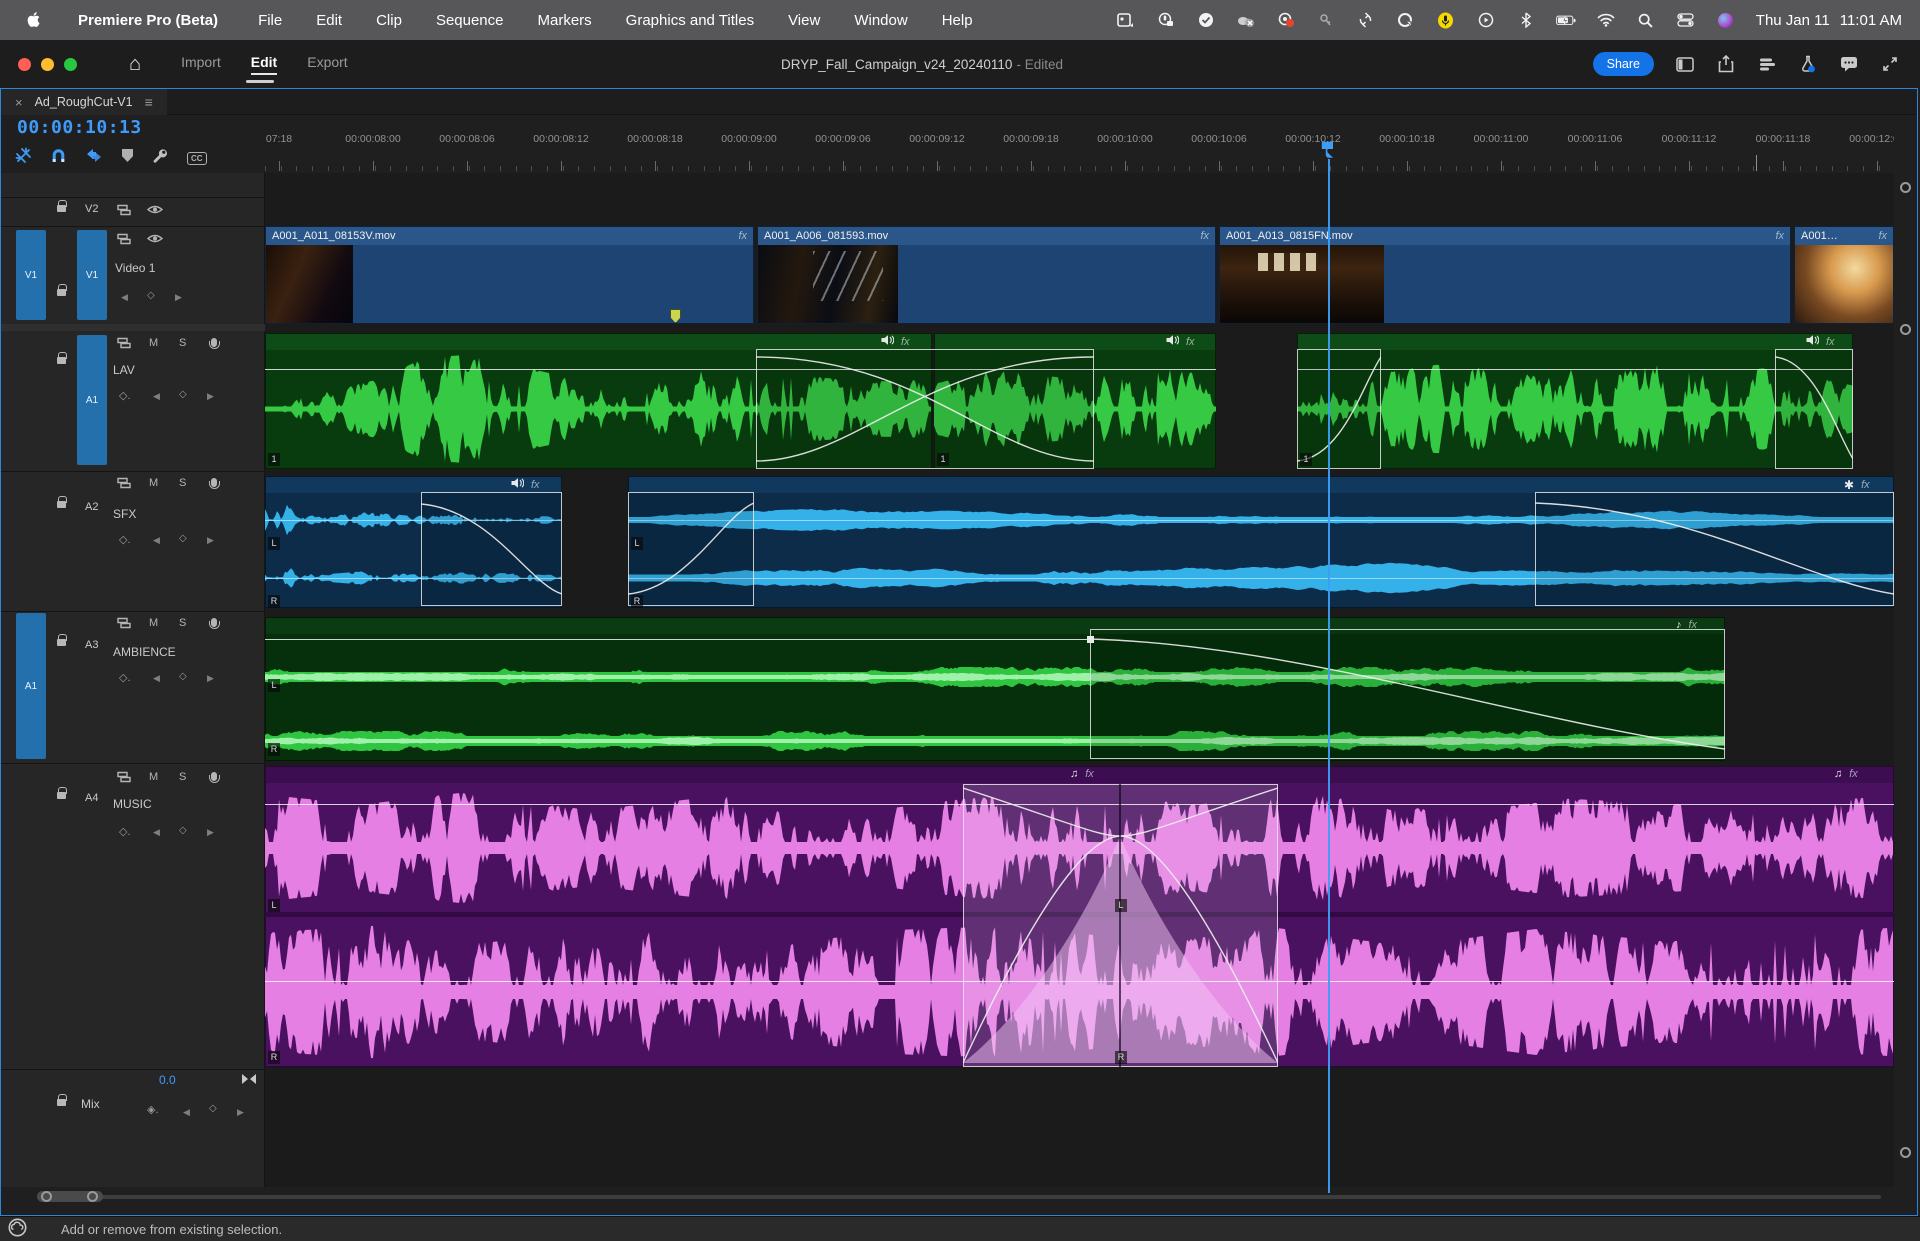  What do you see at coordinates (1714, 549) in the screenshot?
I see `sfx-fade-out-long-box` at bounding box center [1714, 549].